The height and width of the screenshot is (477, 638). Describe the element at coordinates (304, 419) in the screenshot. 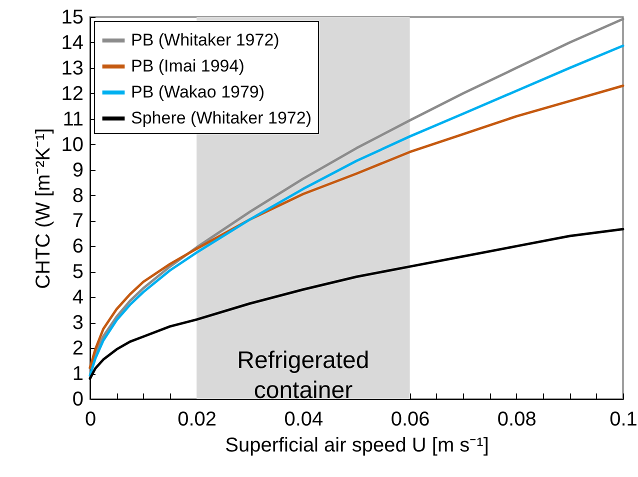

I see `x-tick-label: 0.04` at that location.